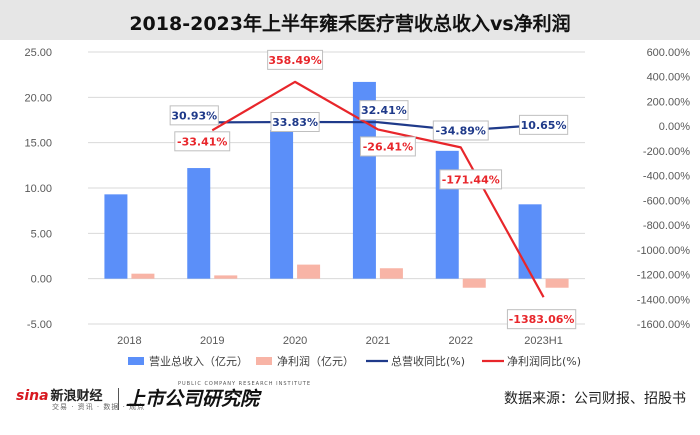 This screenshot has height=435, width=700. What do you see at coordinates (76, 396) in the screenshot?
I see `sina-finance-name: 新浪财经` at bounding box center [76, 396].